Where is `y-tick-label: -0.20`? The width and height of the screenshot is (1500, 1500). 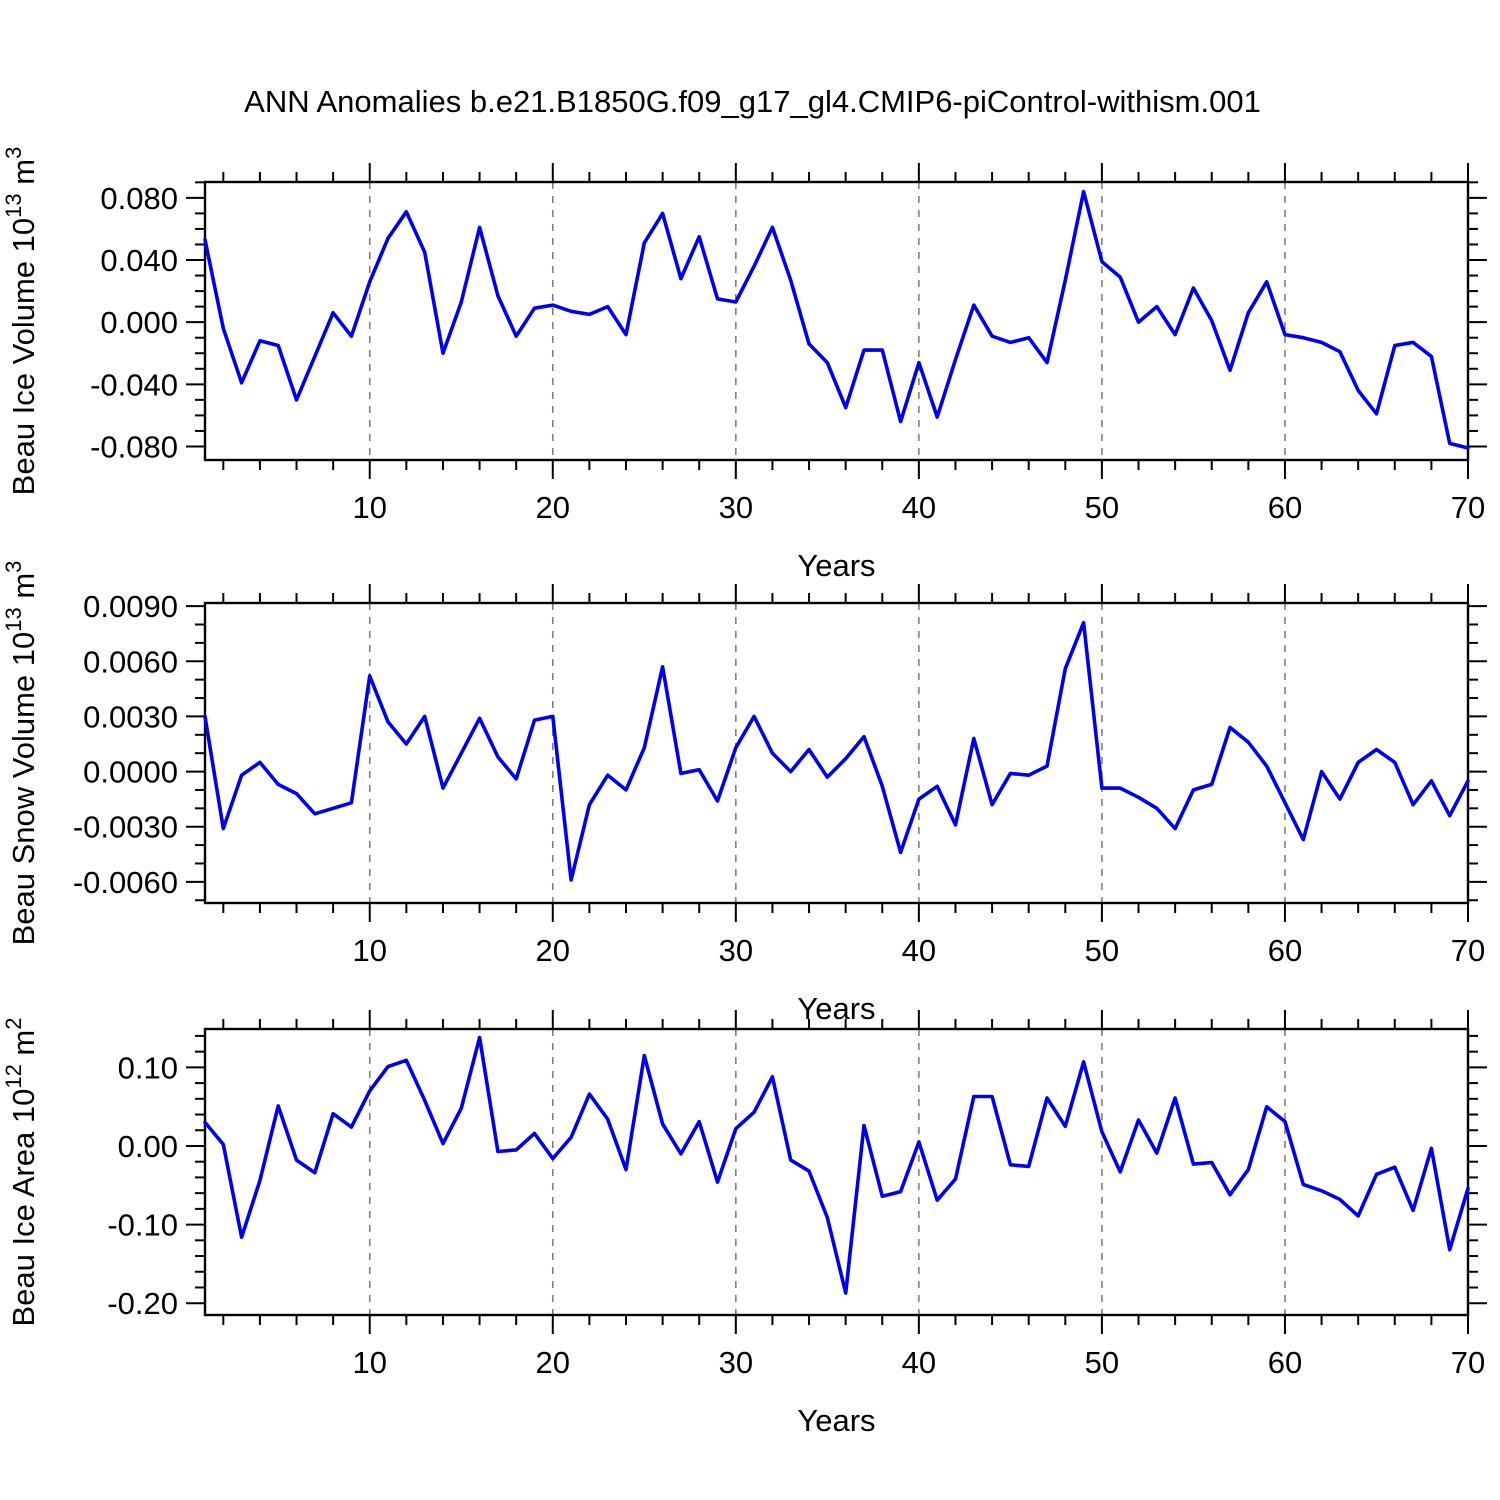 y-tick-label: -0.20 is located at coordinates (142, 1303).